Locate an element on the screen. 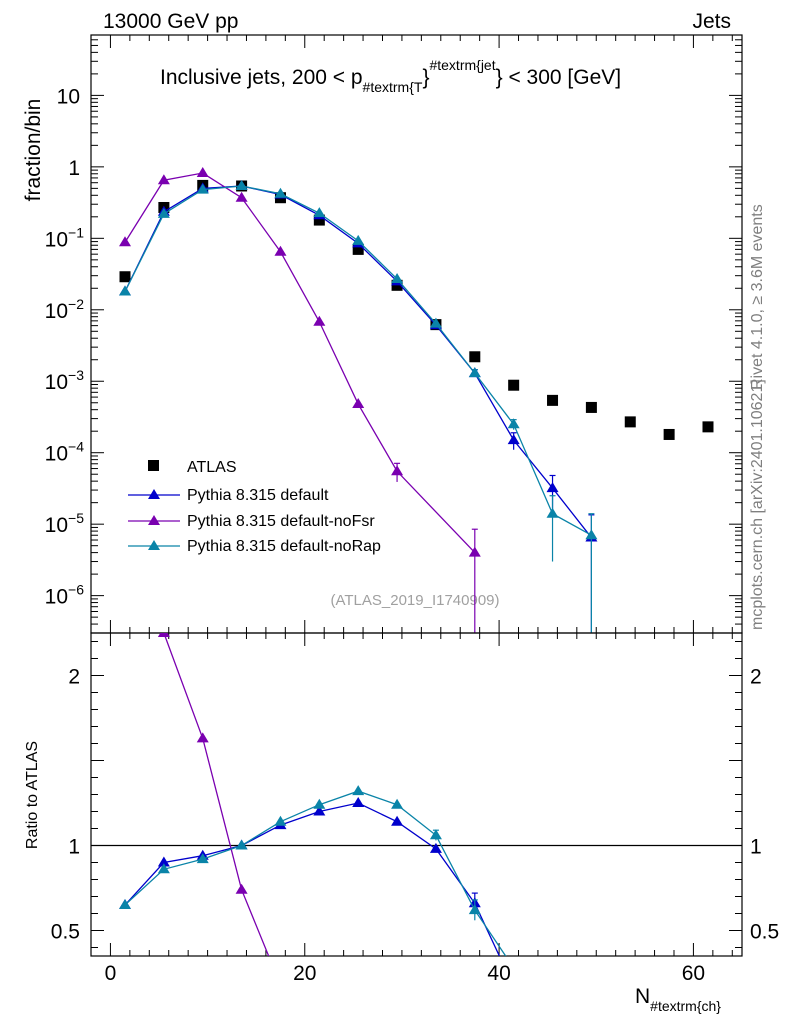 The height and width of the screenshot is (1024, 786). title-end: } < 300 [GeV] is located at coordinates (559, 77).